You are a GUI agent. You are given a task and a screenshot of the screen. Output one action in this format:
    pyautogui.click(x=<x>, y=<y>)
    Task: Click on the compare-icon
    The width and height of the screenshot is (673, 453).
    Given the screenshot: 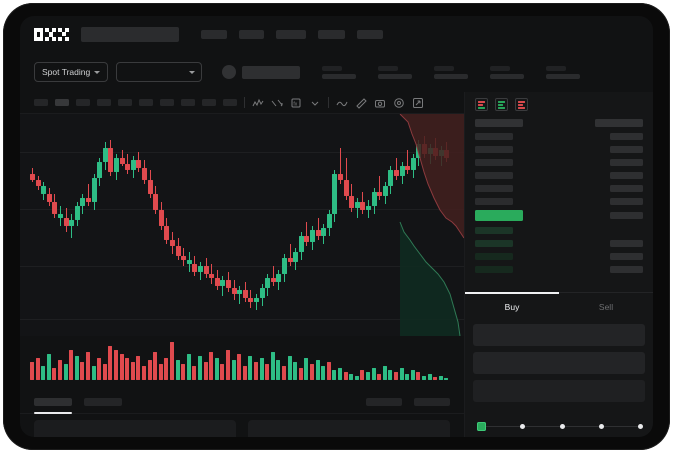 What is the action you would take?
    pyautogui.click(x=277, y=103)
    